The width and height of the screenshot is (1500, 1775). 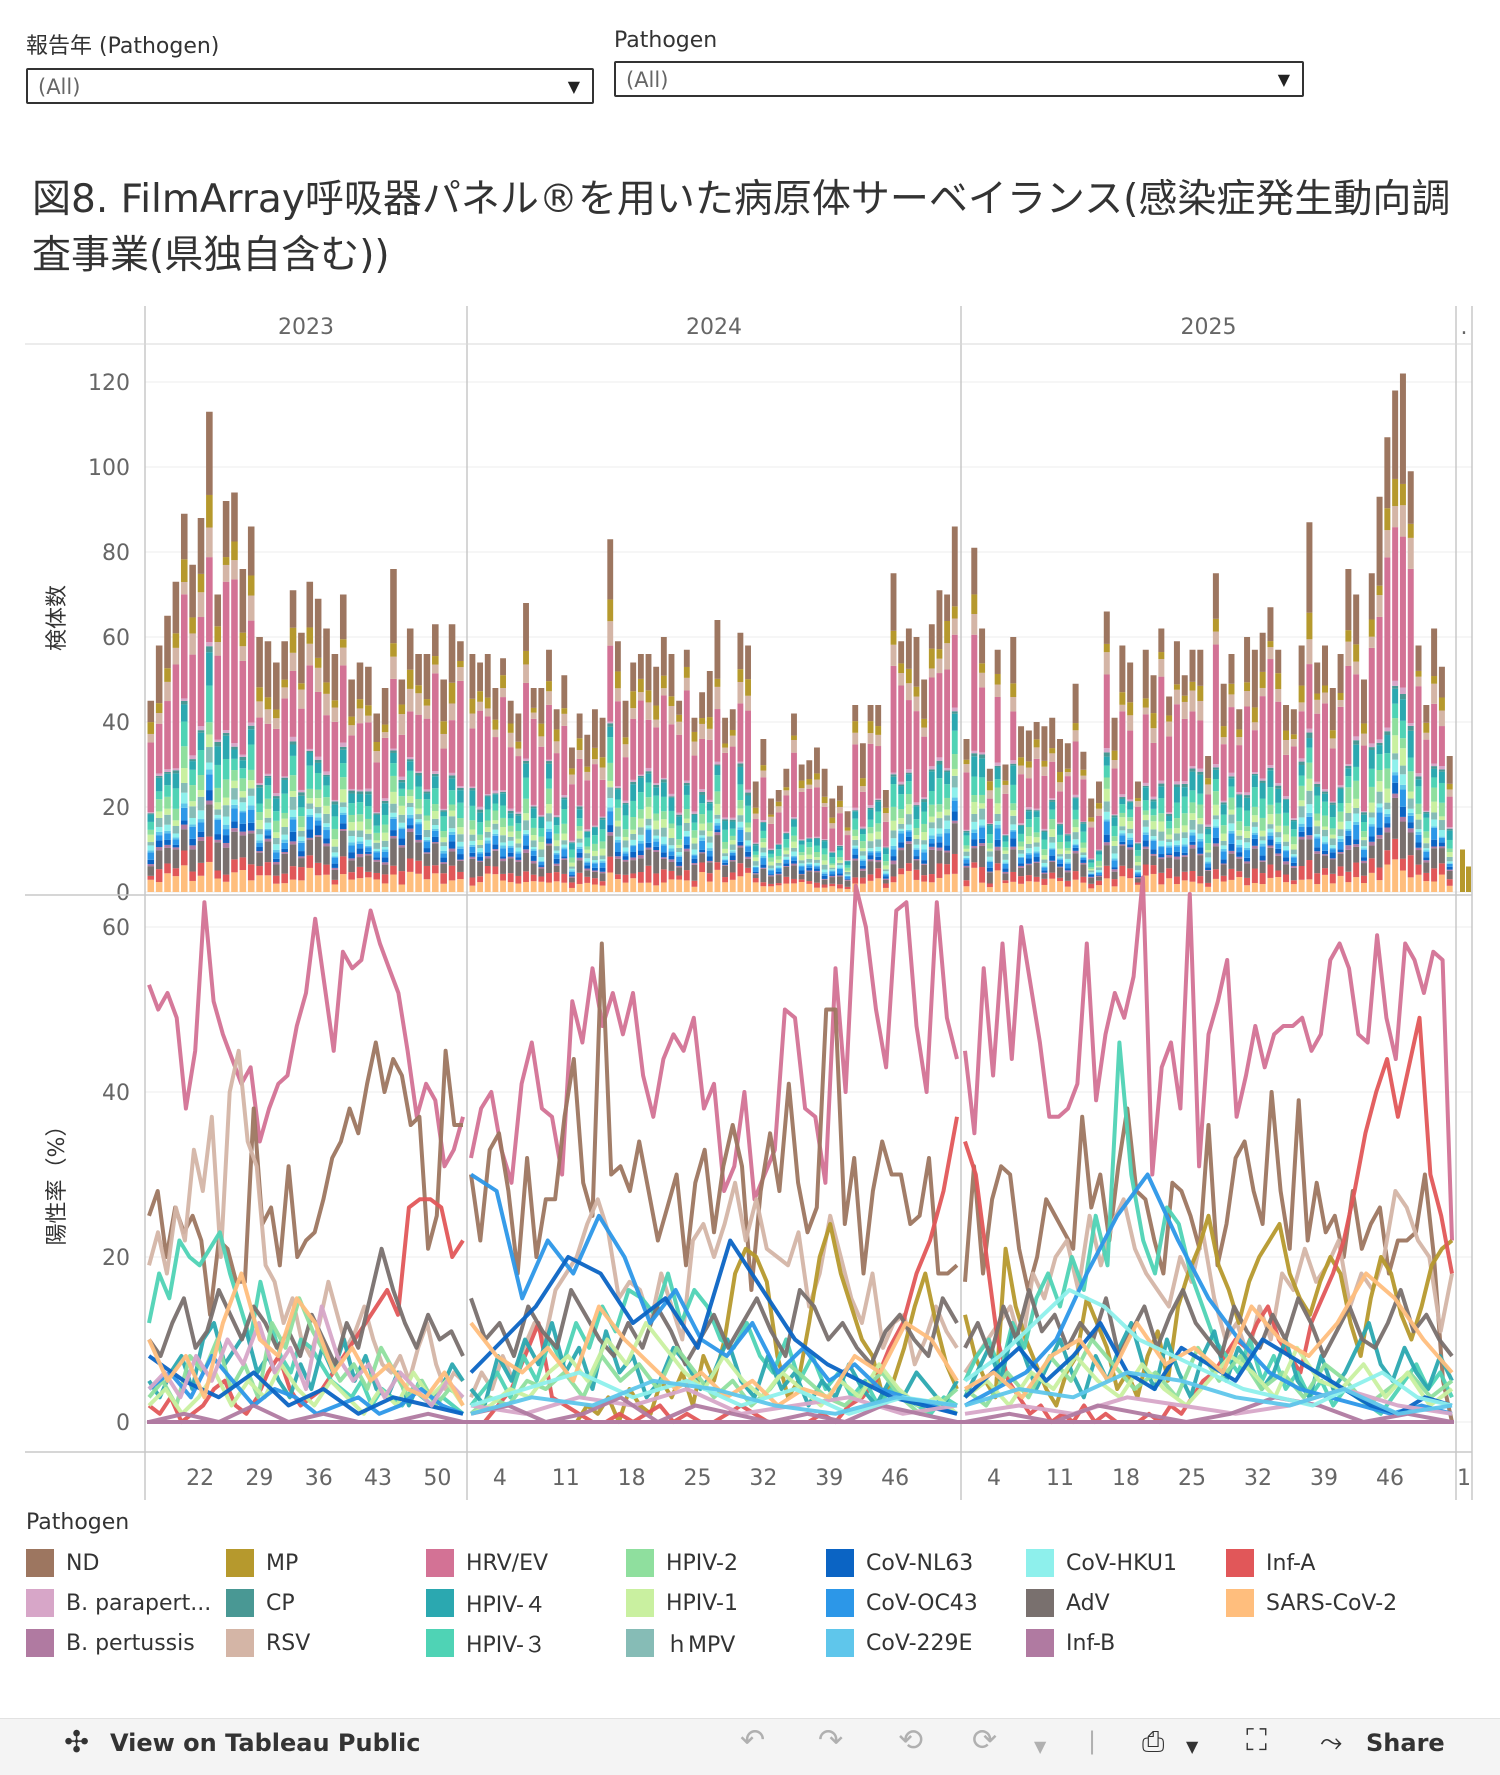 I want to click on legend-item: ND, so click(x=126, y=1563).